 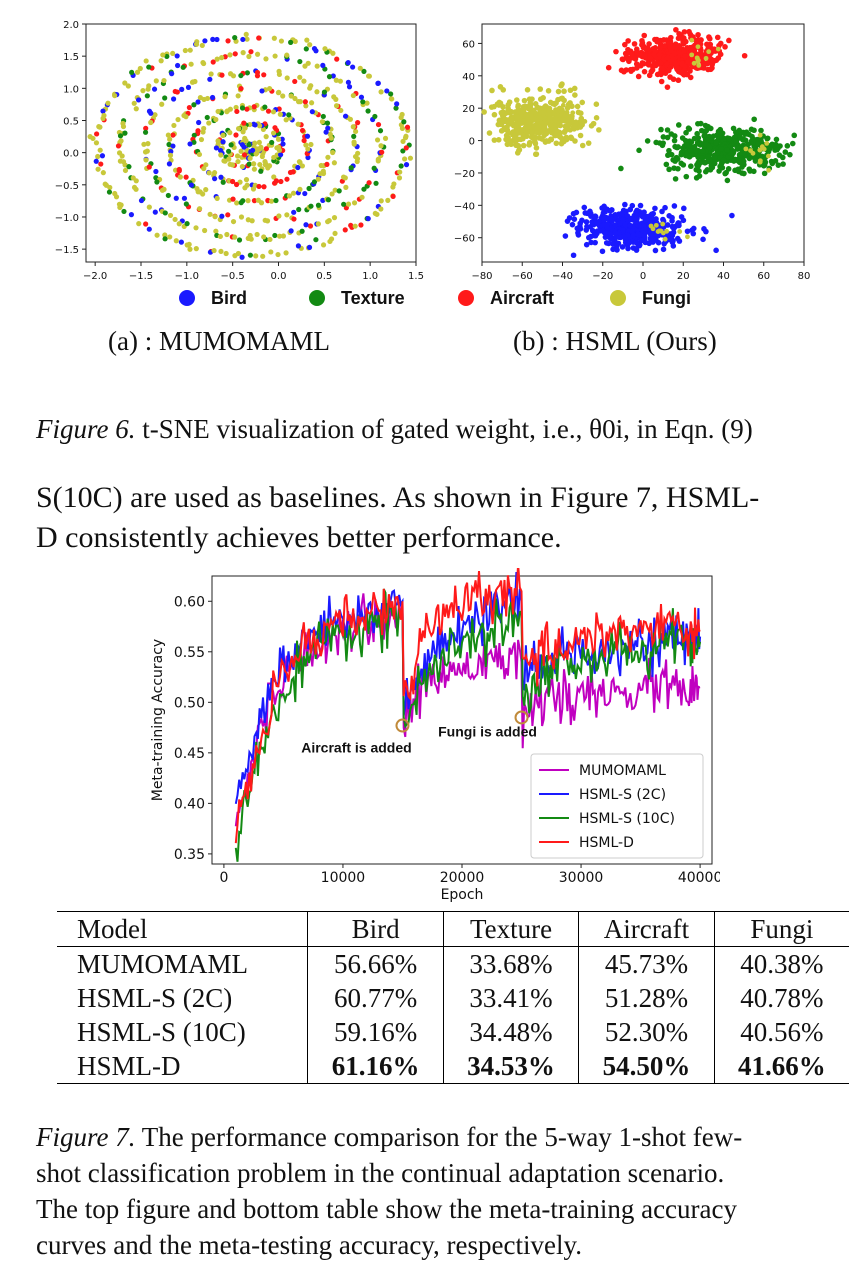 I want to click on y-tick-label: 20, so click(x=468, y=109).